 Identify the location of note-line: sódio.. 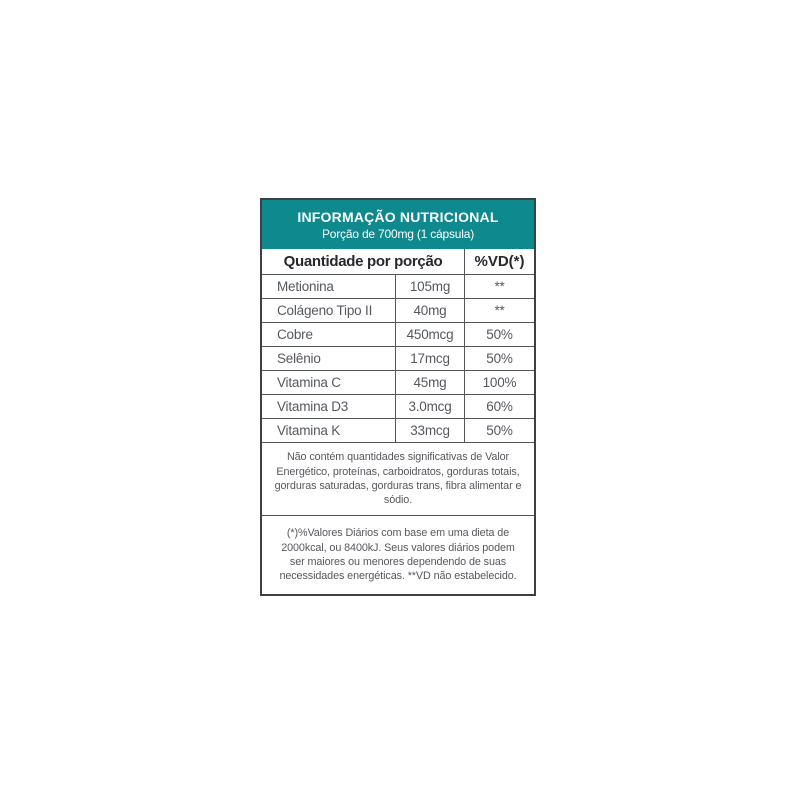
(398, 500).